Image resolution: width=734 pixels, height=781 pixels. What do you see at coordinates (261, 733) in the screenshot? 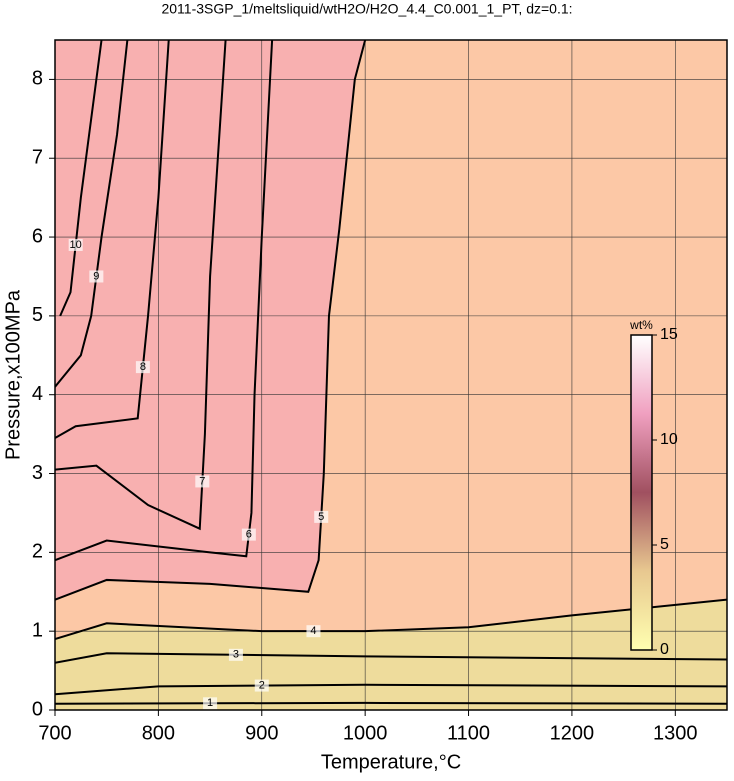
I see `x-tick-label: 900` at bounding box center [261, 733].